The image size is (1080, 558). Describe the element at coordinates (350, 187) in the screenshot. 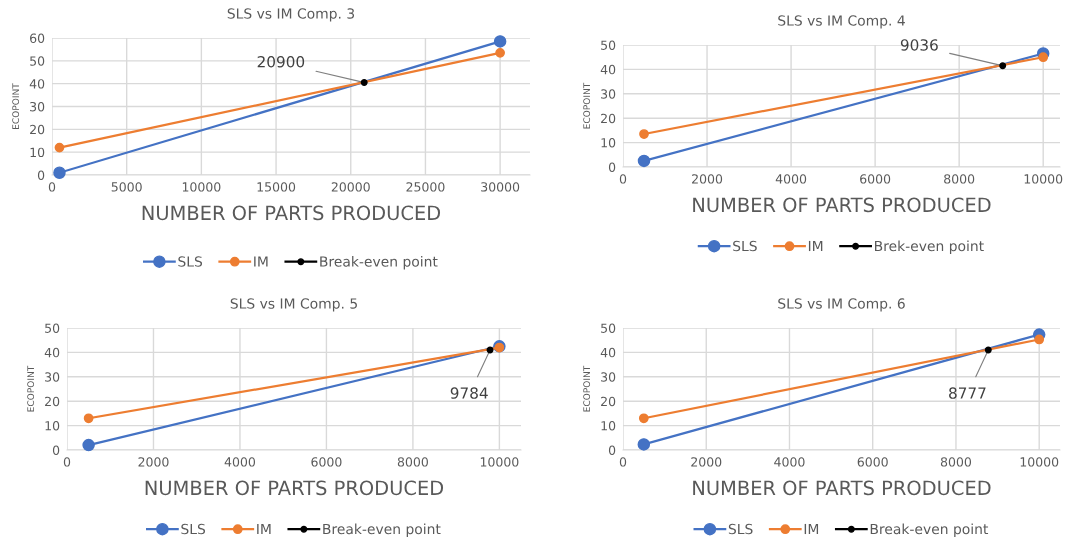

I see `x-tick-label: 20000` at that location.